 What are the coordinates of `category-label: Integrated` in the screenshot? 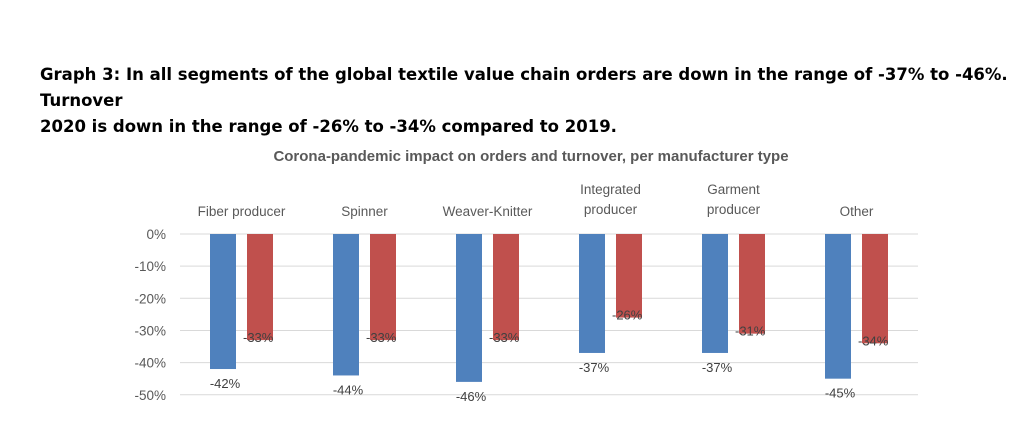 It's located at (610, 189).